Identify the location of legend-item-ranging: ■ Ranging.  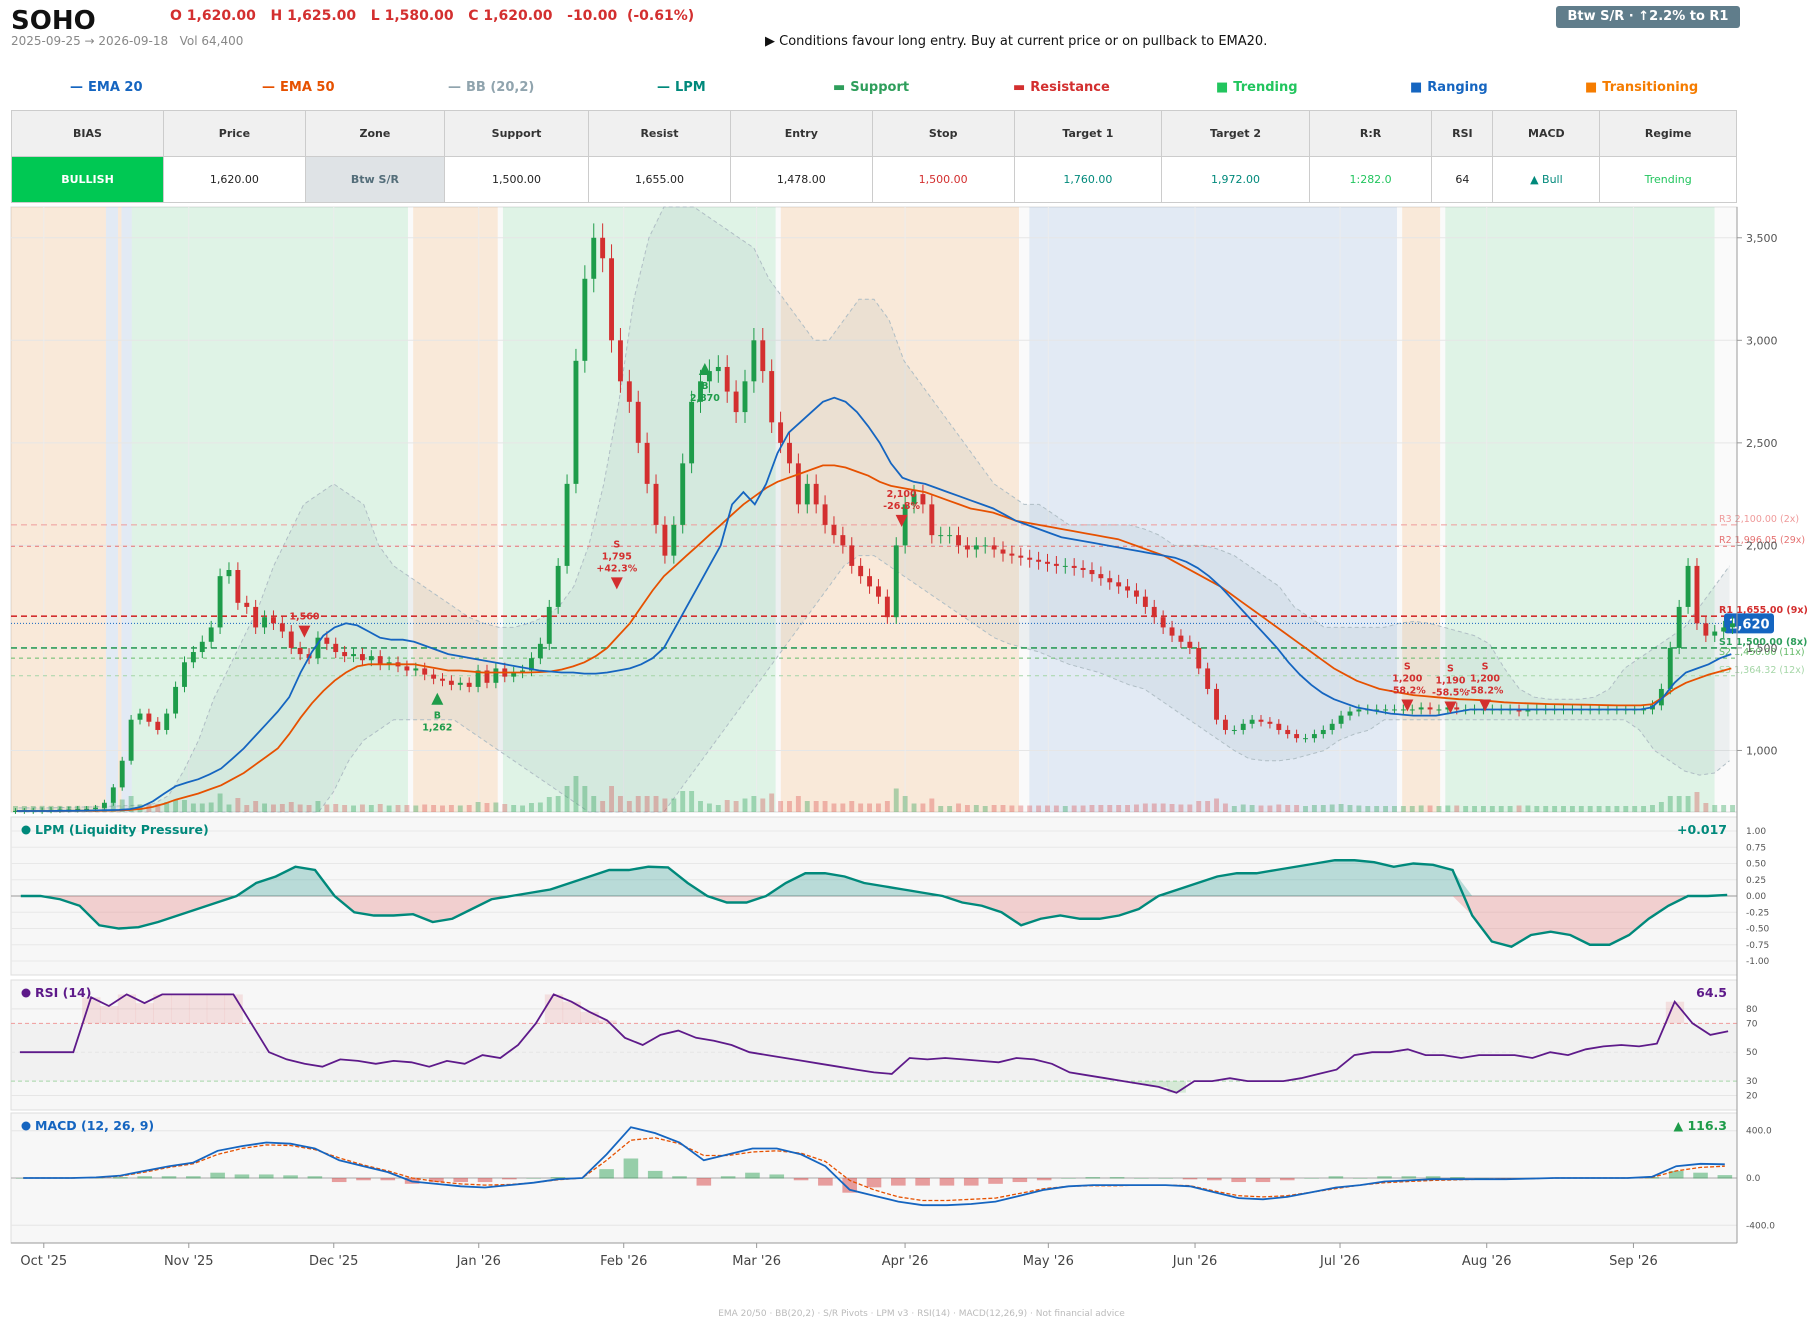
(1449, 87).